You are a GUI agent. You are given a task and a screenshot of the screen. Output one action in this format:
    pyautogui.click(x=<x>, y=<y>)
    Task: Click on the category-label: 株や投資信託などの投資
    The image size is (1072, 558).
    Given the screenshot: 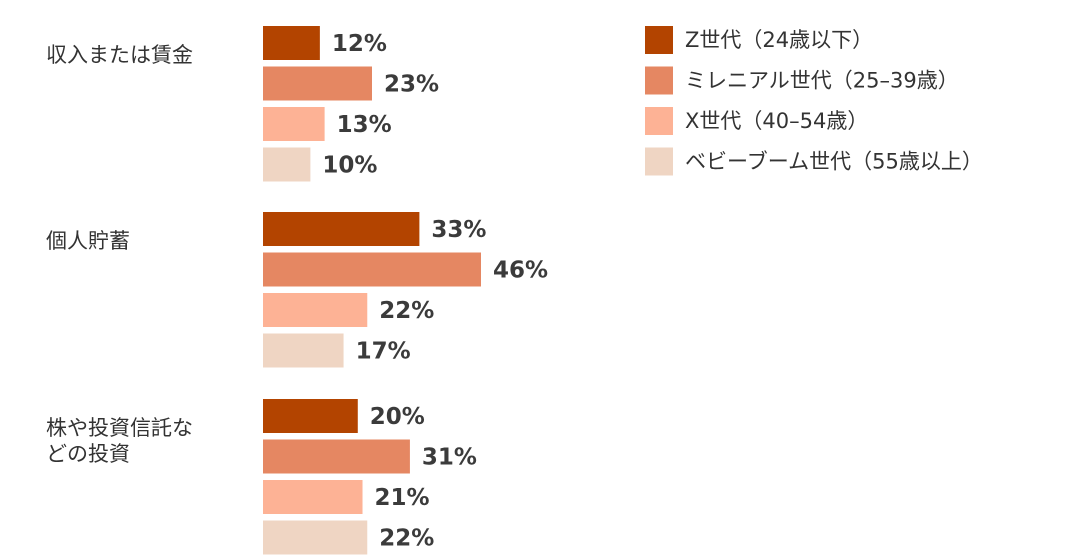 What is the action you would take?
    pyautogui.click(x=119, y=441)
    